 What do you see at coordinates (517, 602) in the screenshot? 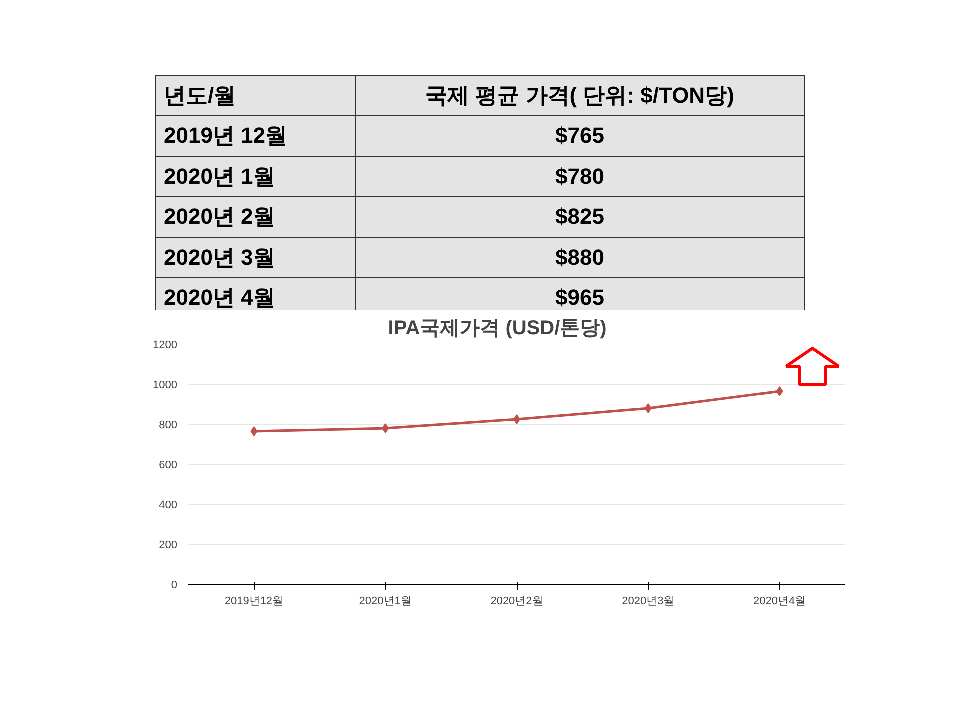
I see `x-tick-label: 2020년2월` at bounding box center [517, 602].